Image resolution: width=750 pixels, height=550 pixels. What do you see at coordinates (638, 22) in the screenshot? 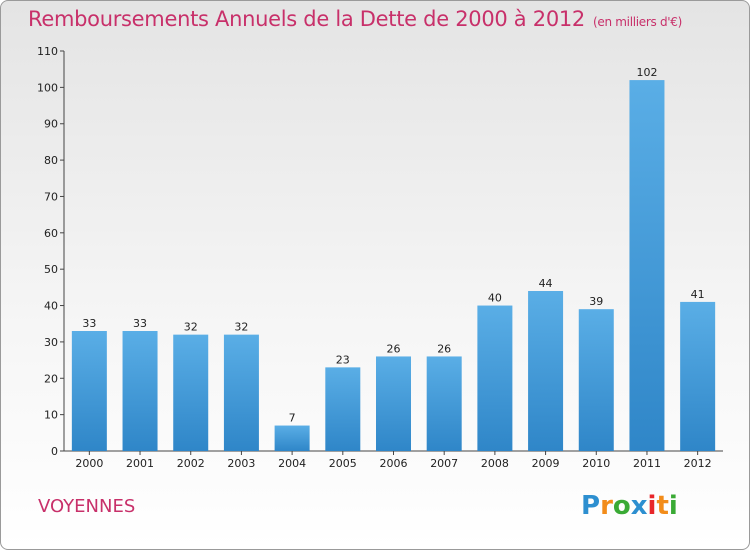
I see `chart-subtitle: (en milliers d'€)` at bounding box center [638, 22].